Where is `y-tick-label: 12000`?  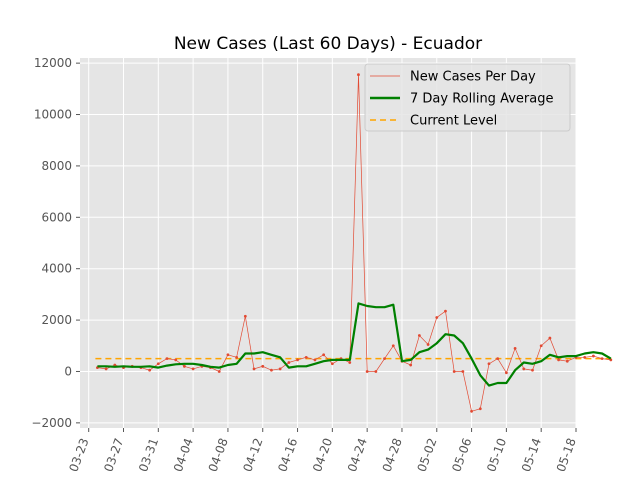 y-tick-label: 12000 is located at coordinates (53, 63).